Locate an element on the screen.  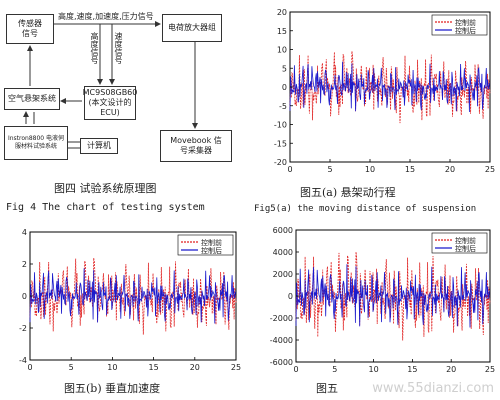
signal-label: 高度,速度,加速度,压力信号 is located at coordinates (106, 16).